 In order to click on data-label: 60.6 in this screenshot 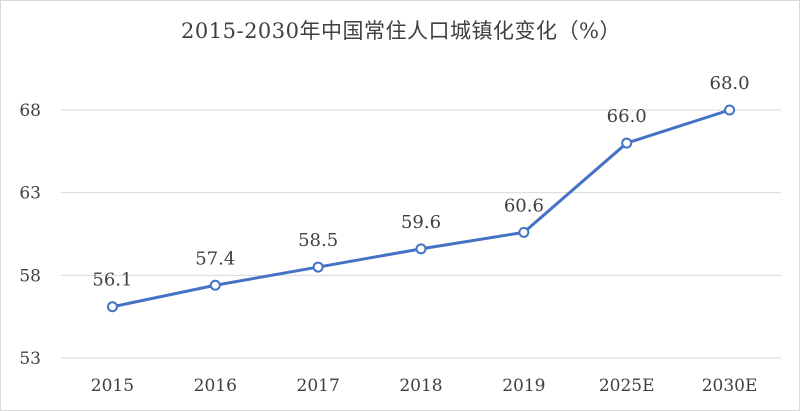, I will do `click(524, 205)`.